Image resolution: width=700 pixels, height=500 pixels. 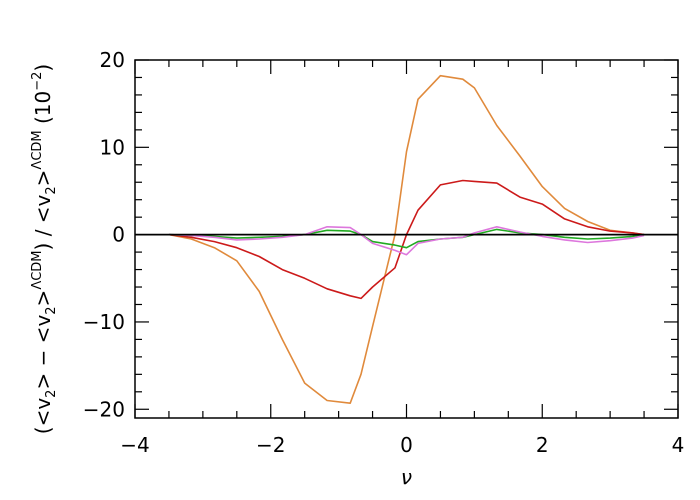 I want to click on y-label-part: ) / <v, so click(x=43, y=222).